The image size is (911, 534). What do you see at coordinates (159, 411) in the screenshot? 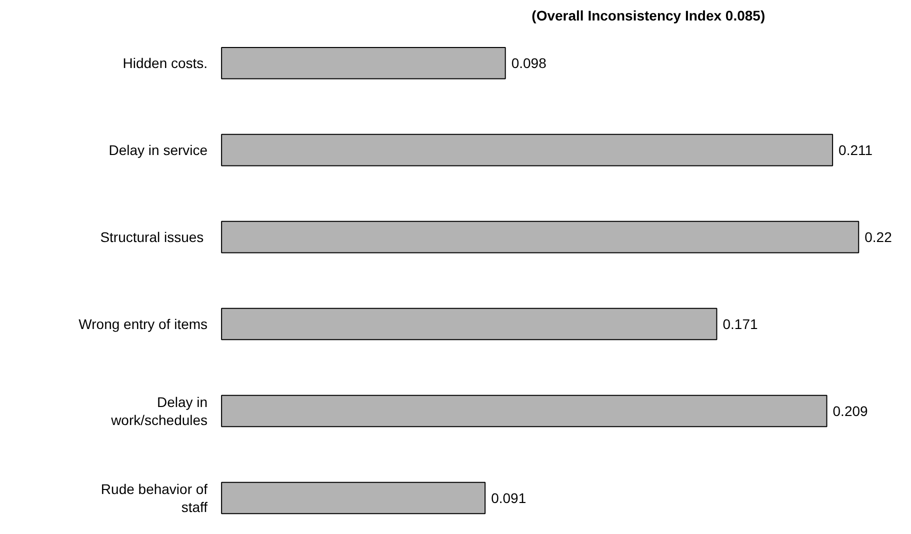
I see `y-tick-label: Delay in work/schedules` at bounding box center [159, 411].